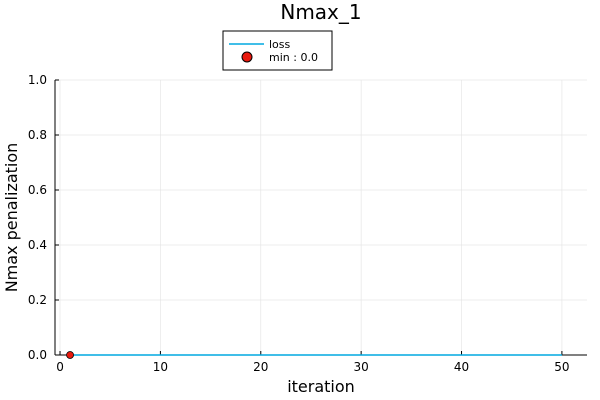  Describe the element at coordinates (247, 57) in the screenshot. I see `legend-min-swatch` at that location.